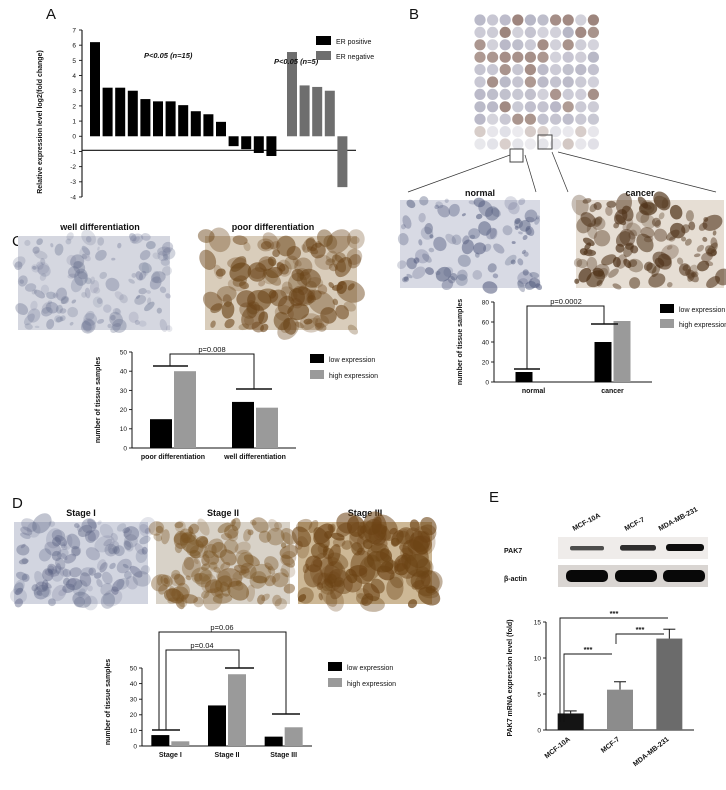 Image resolution: width=726 pixels, height=790 pixels. What do you see at coordinates (201, 645) in the screenshot?
I see `panel-d-pvalue-0: p=0.04` at bounding box center [201, 645].